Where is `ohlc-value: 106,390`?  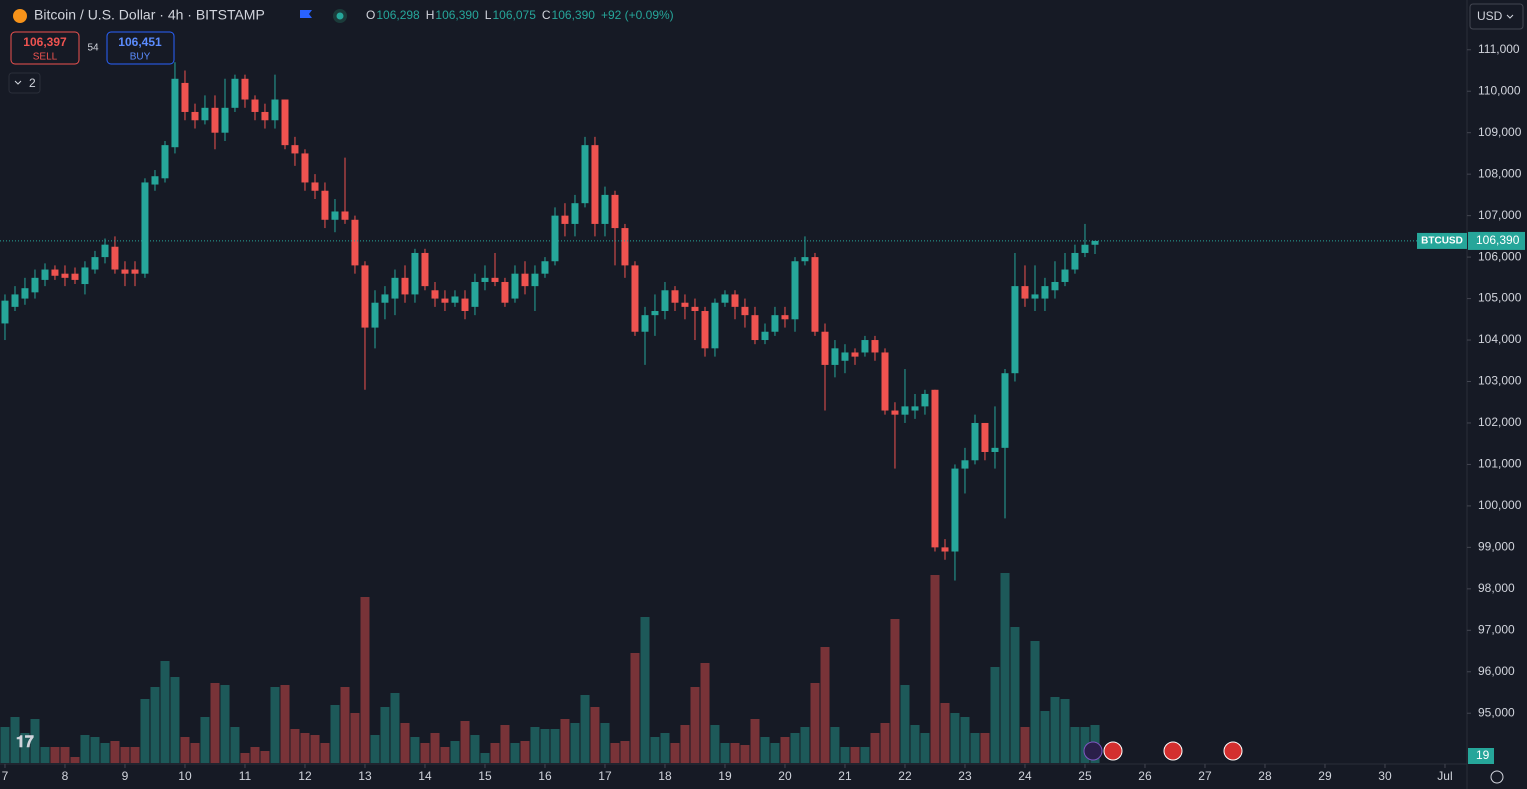 ohlc-value: 106,390 is located at coordinates (457, 15).